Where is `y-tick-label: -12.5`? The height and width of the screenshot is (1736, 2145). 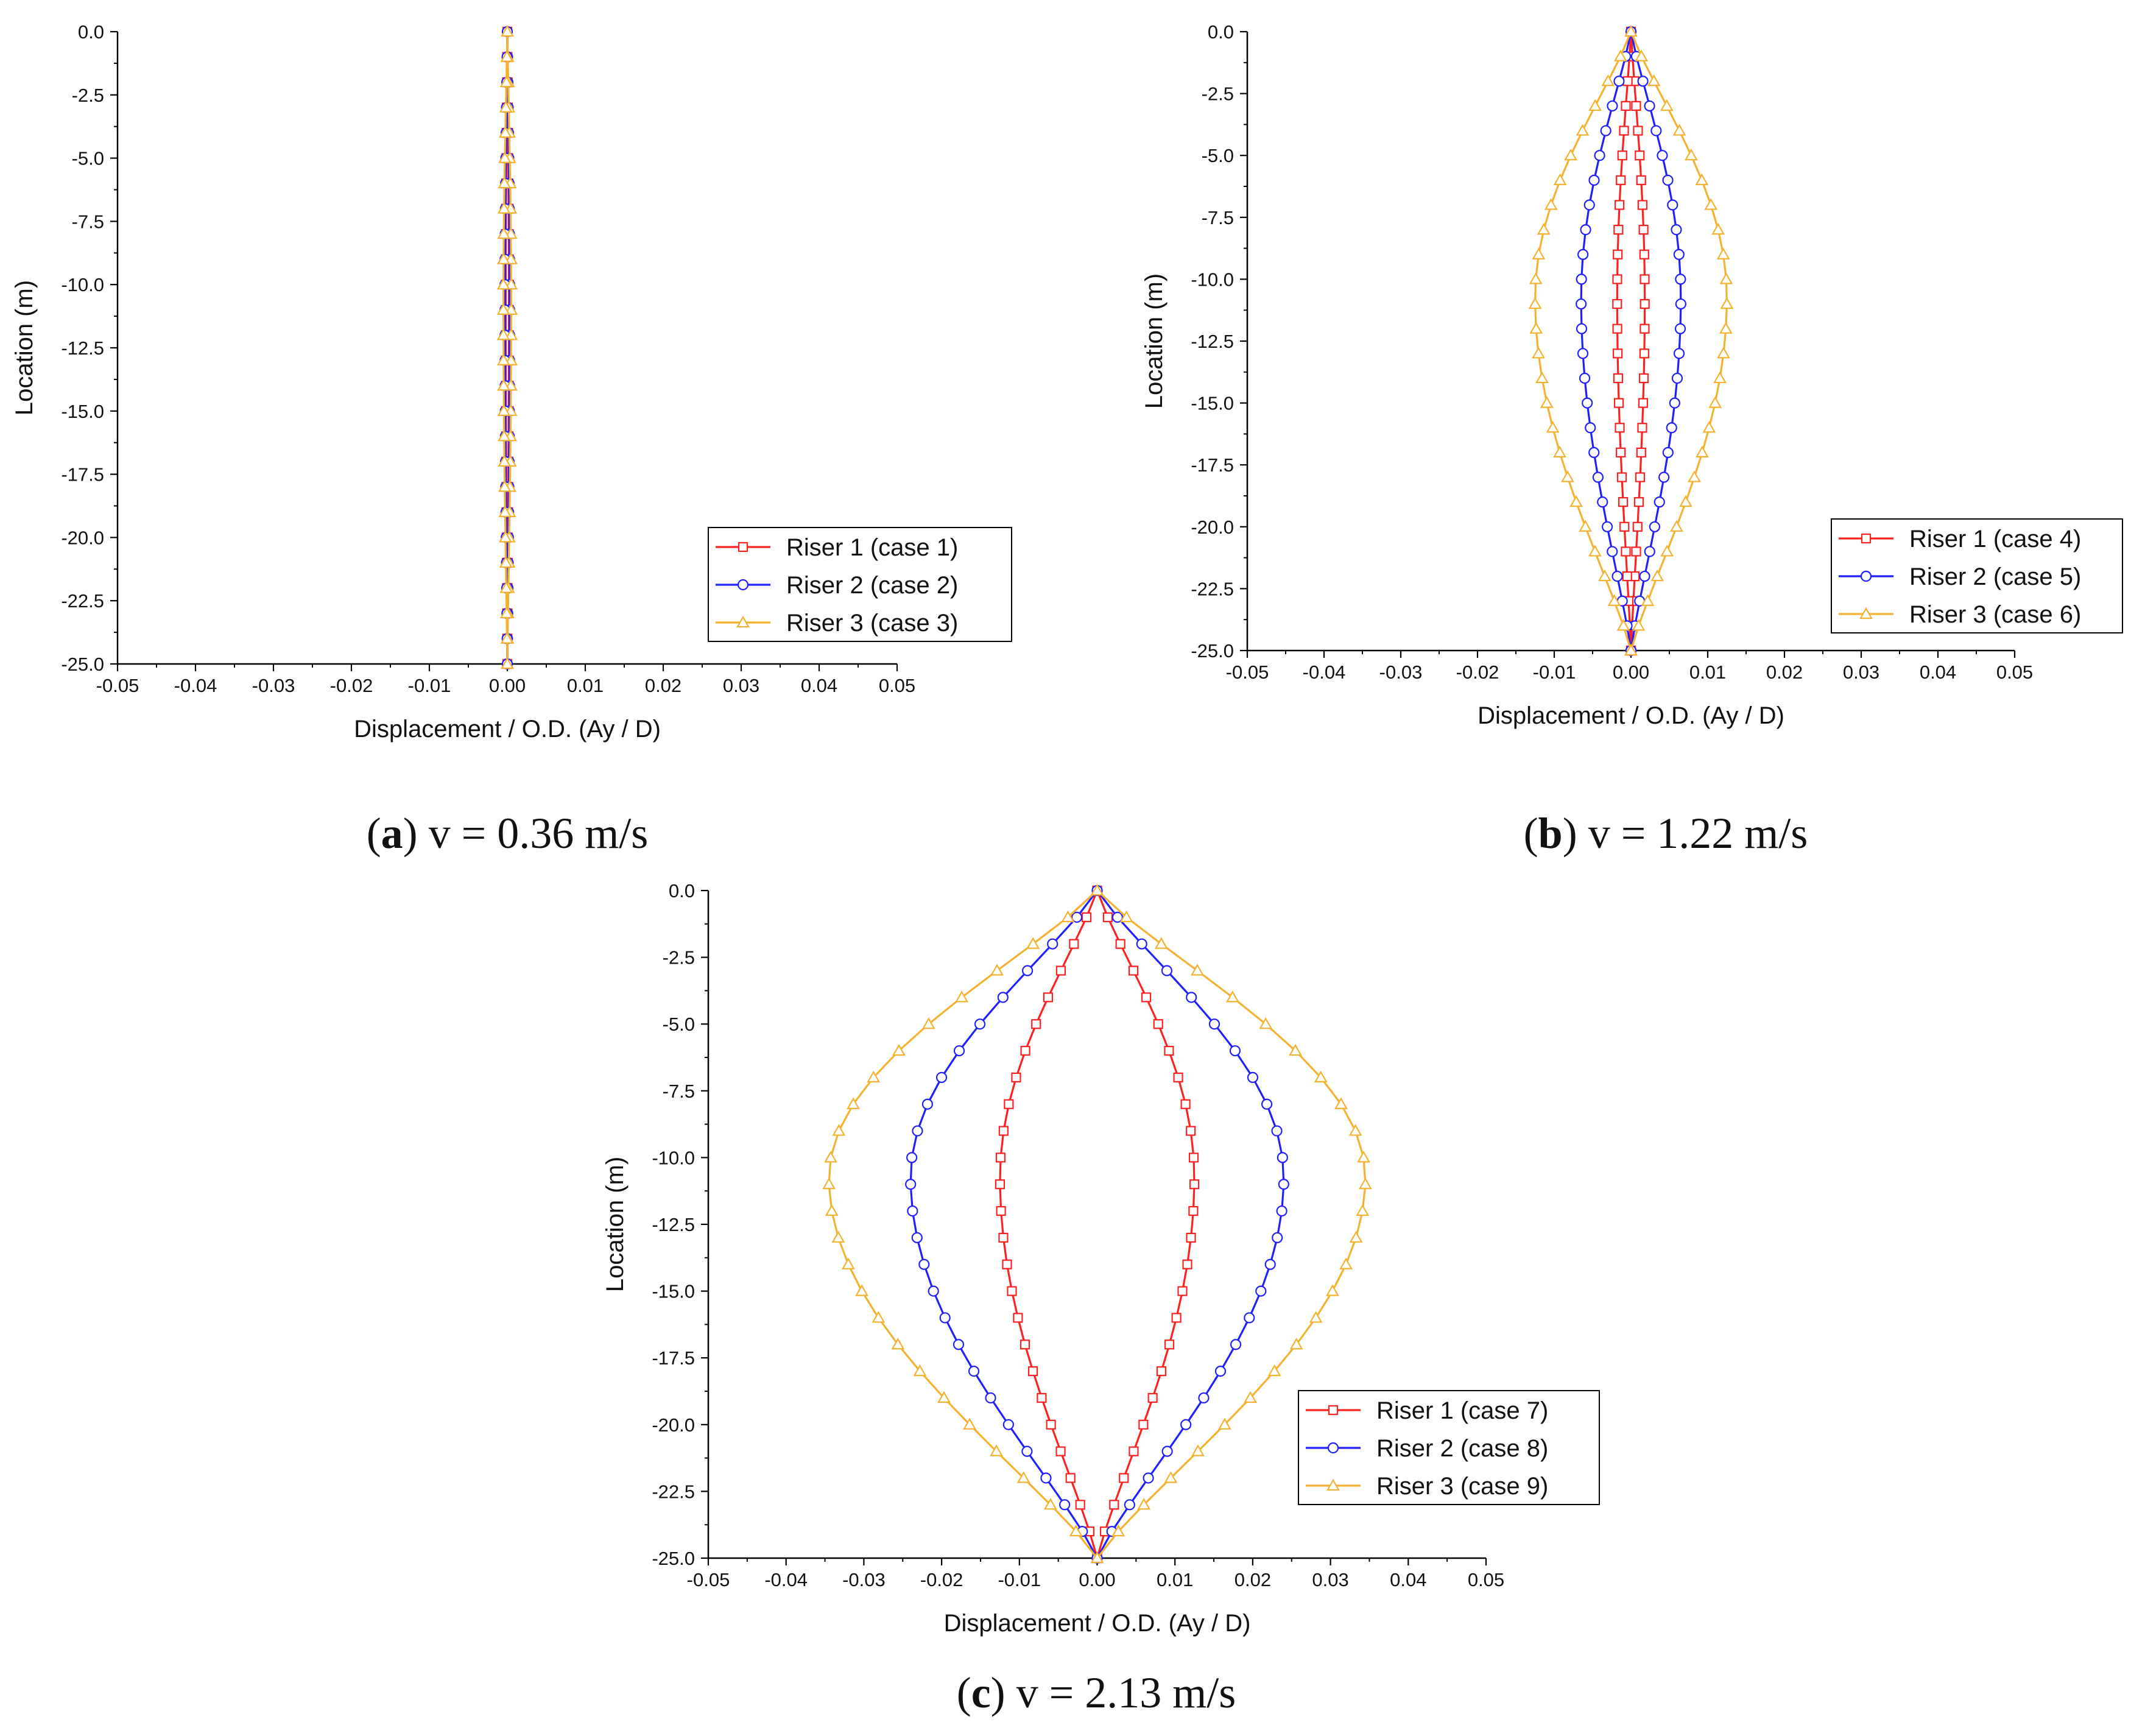
y-tick-label: -12.5 is located at coordinates (82, 348).